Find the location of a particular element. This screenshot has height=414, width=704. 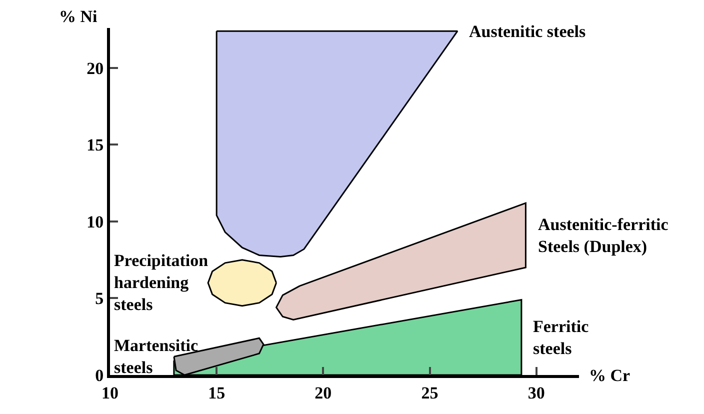

y-tick-label: 5 is located at coordinates (99, 298).